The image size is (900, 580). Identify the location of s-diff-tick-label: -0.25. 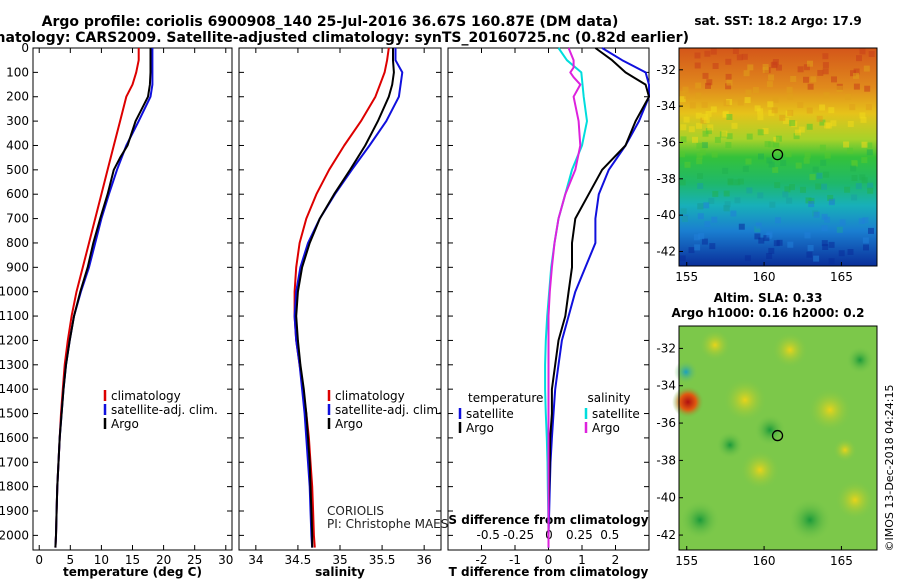
(518, 535).